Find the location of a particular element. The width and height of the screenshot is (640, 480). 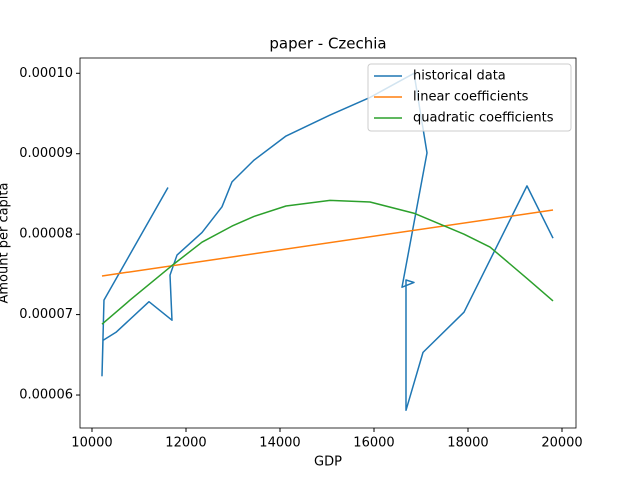

legend-box is located at coordinates (469, 97).